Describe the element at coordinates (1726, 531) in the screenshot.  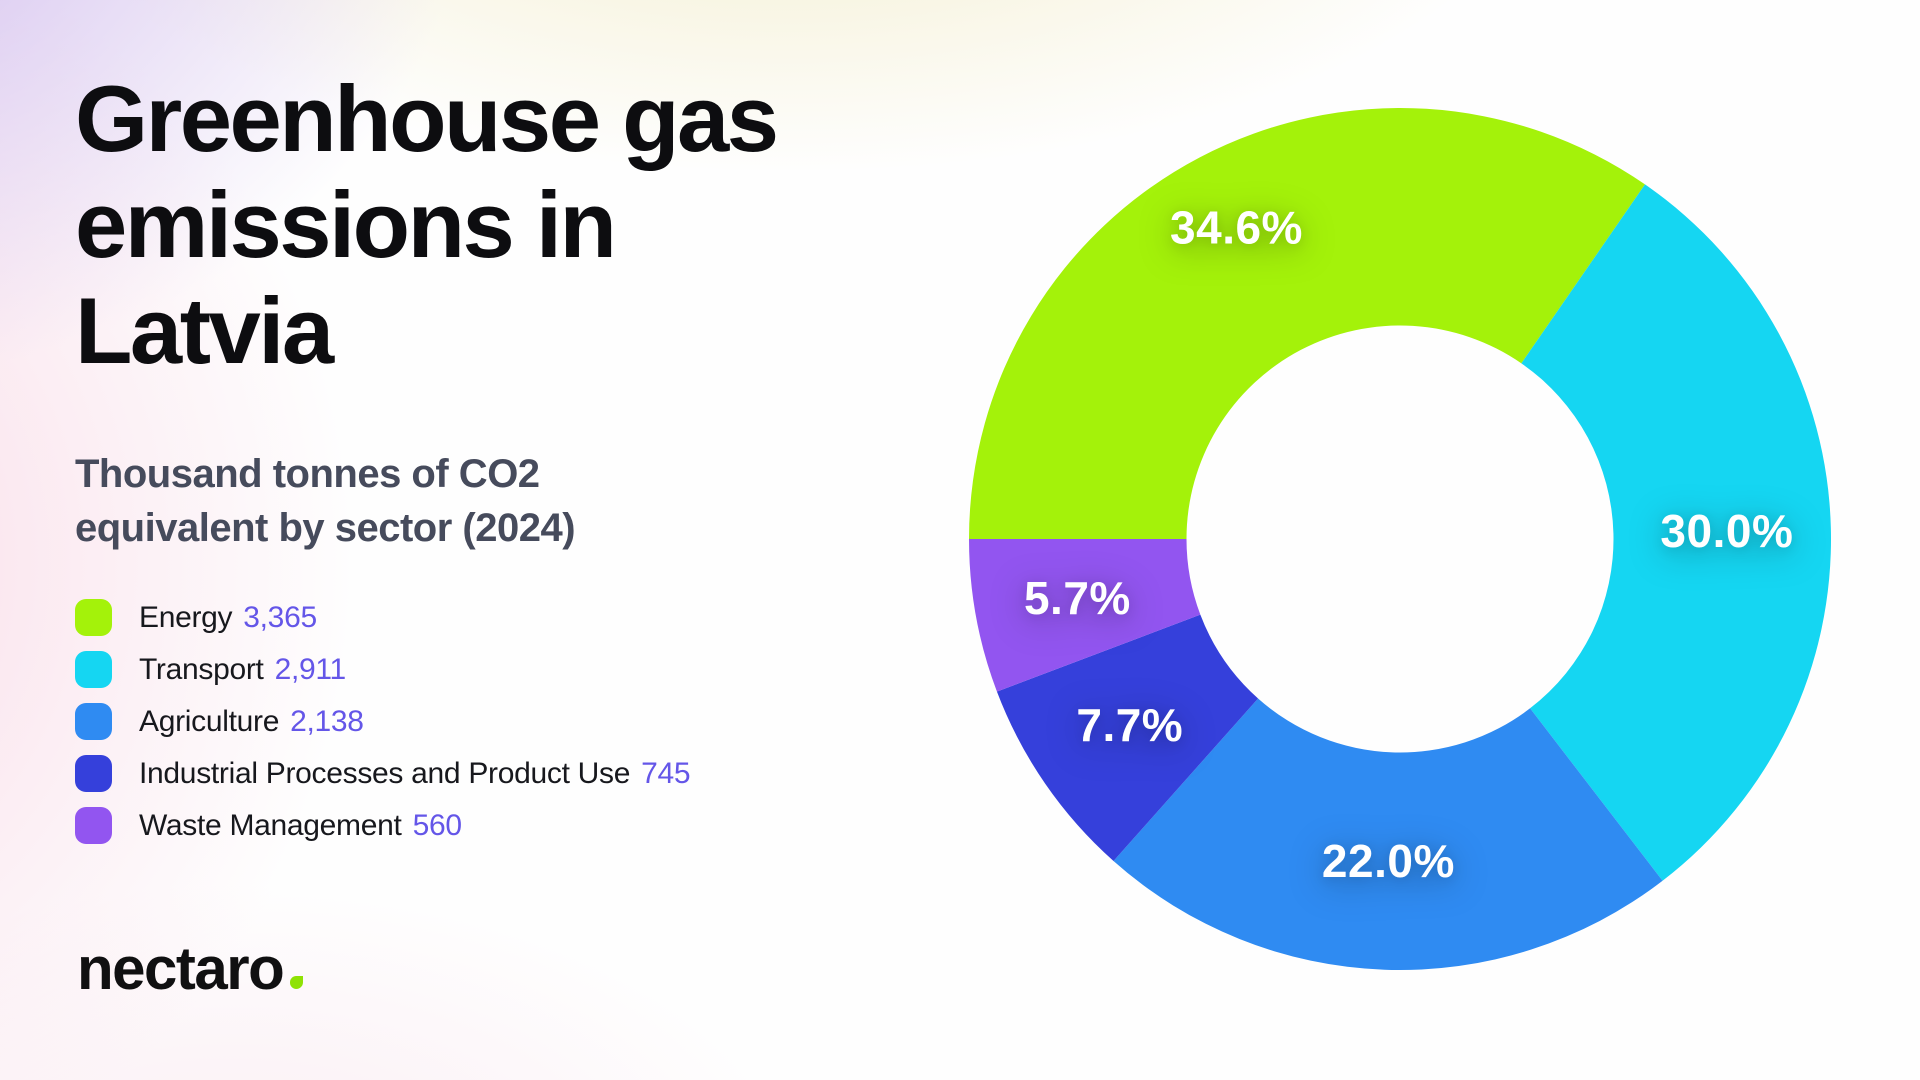
I see `slice-percent-label-transport: 30.0%` at that location.